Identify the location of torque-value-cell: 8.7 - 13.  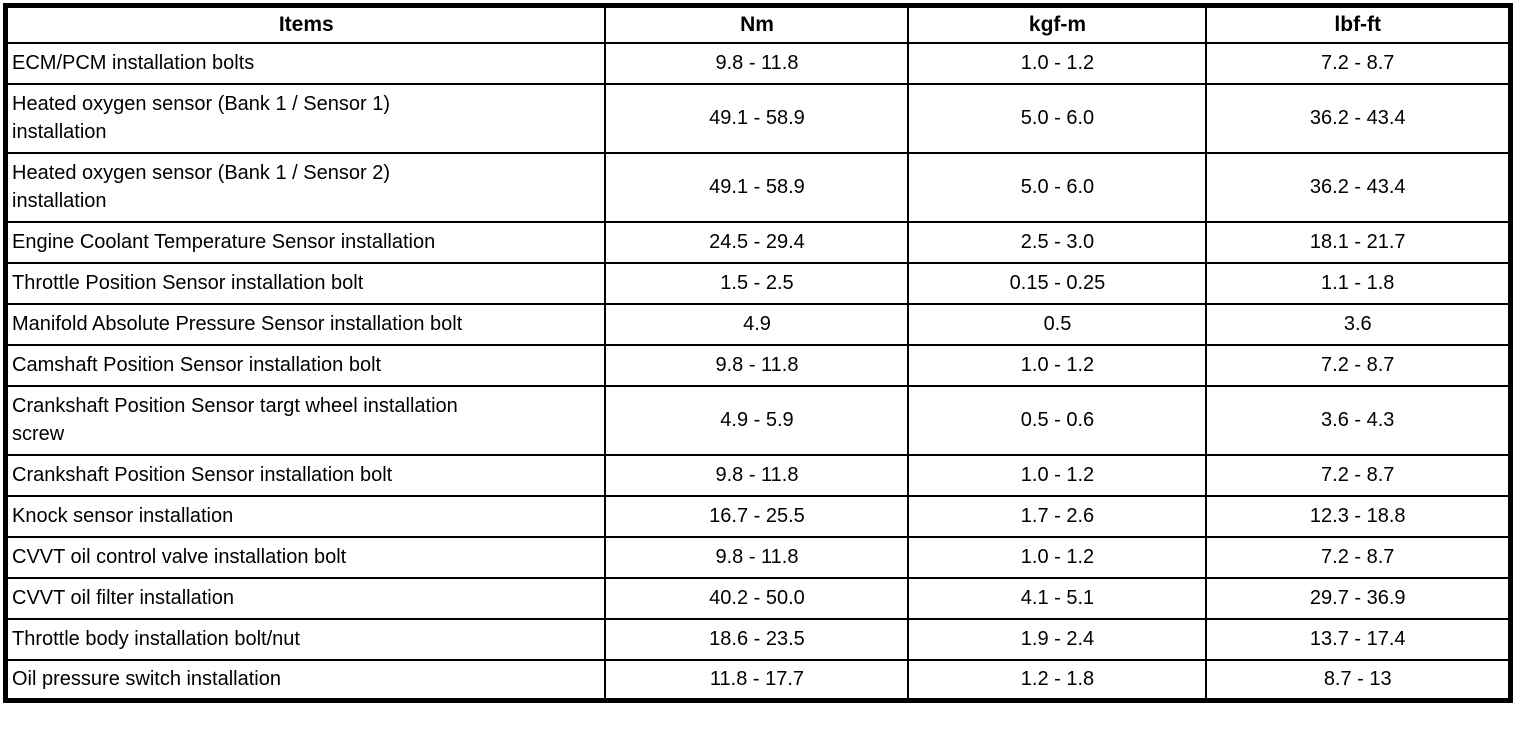
(1358, 680).